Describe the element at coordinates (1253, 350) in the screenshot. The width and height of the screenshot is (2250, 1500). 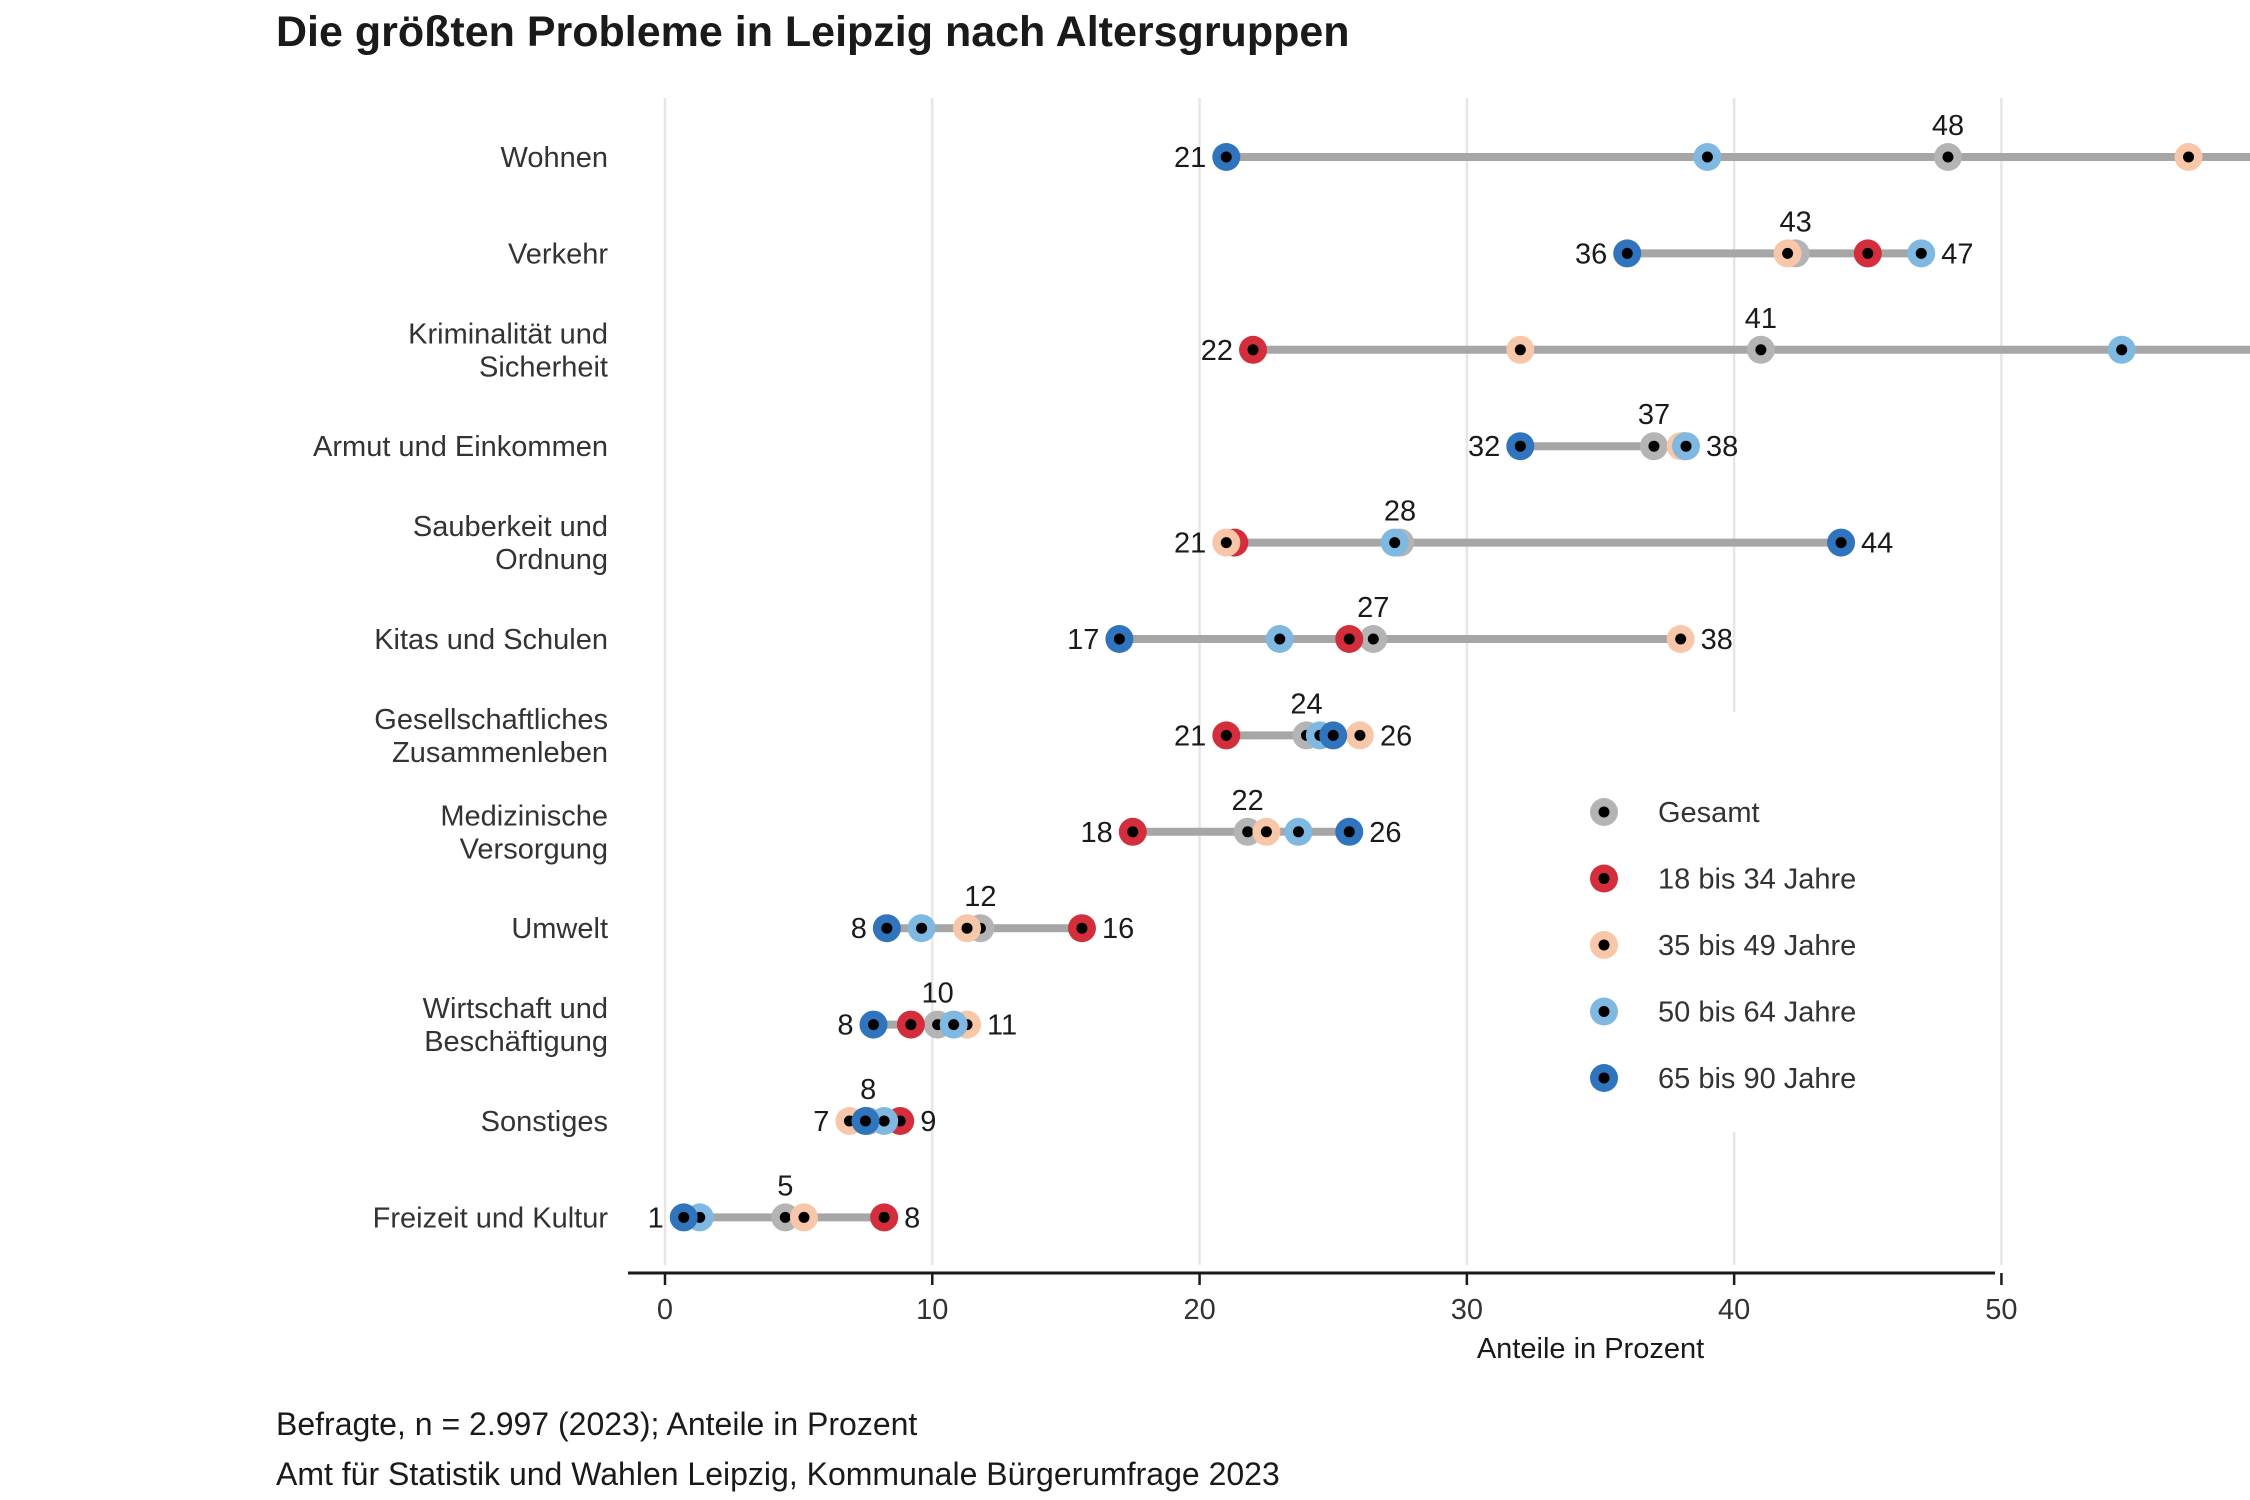
I see `point-center-kriminalität-und-sicherheit-18-bis-34-jahre` at that location.